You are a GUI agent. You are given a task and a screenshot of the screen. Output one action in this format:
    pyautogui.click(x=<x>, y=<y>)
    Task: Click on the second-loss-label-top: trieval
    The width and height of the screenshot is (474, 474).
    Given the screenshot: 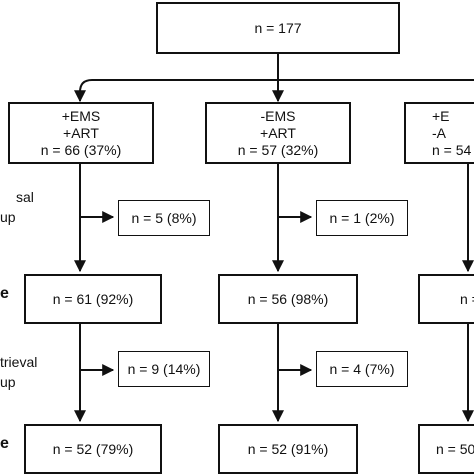 What is the action you would take?
    pyautogui.click(x=19, y=362)
    